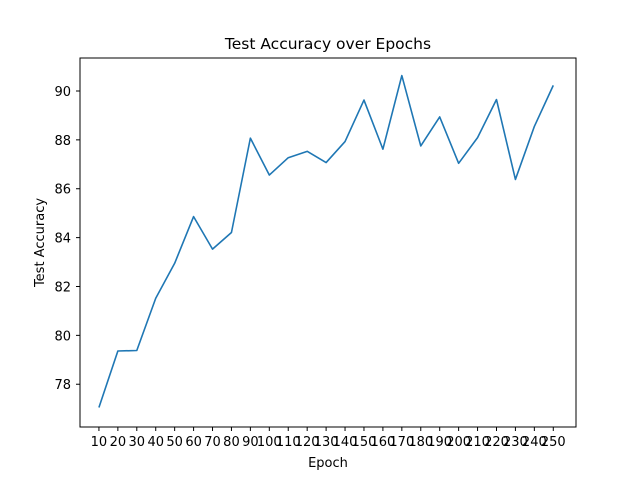 The image size is (640, 480). I want to click on x-tick-label: 70, so click(212, 442).